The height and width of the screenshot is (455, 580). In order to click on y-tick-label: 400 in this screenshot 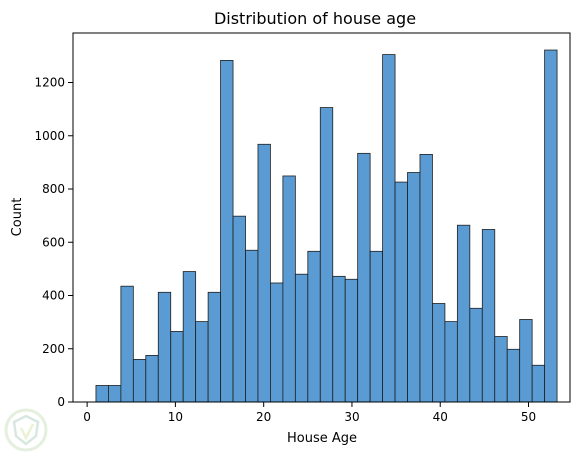, I will do `click(53, 296)`.